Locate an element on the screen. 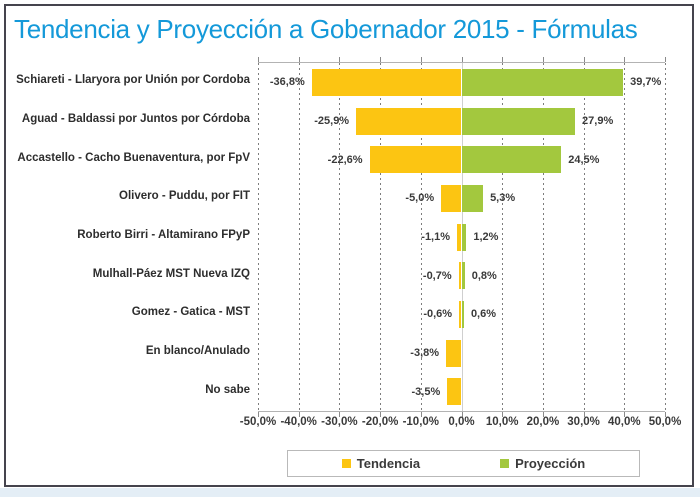 The width and height of the screenshot is (700, 497). x-axis-label: -50,0% is located at coordinates (258, 422).